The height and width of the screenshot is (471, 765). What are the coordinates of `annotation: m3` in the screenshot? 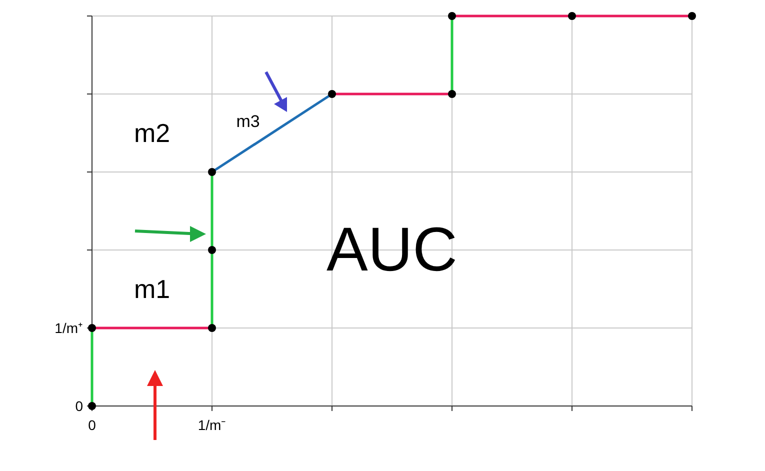 It's located at (248, 121).